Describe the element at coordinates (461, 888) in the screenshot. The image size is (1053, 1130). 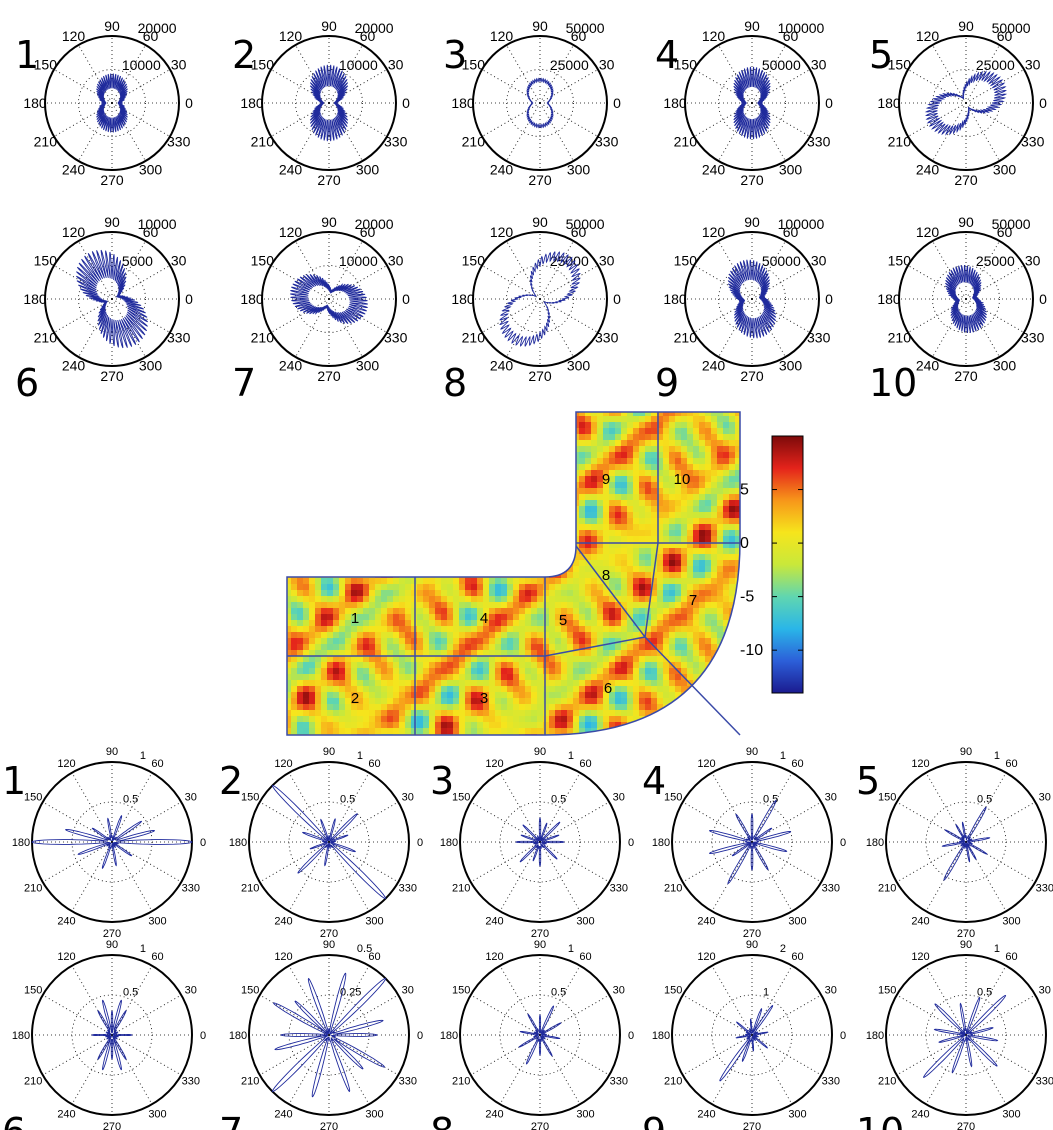
I see `angle-label-210: 210` at that location.